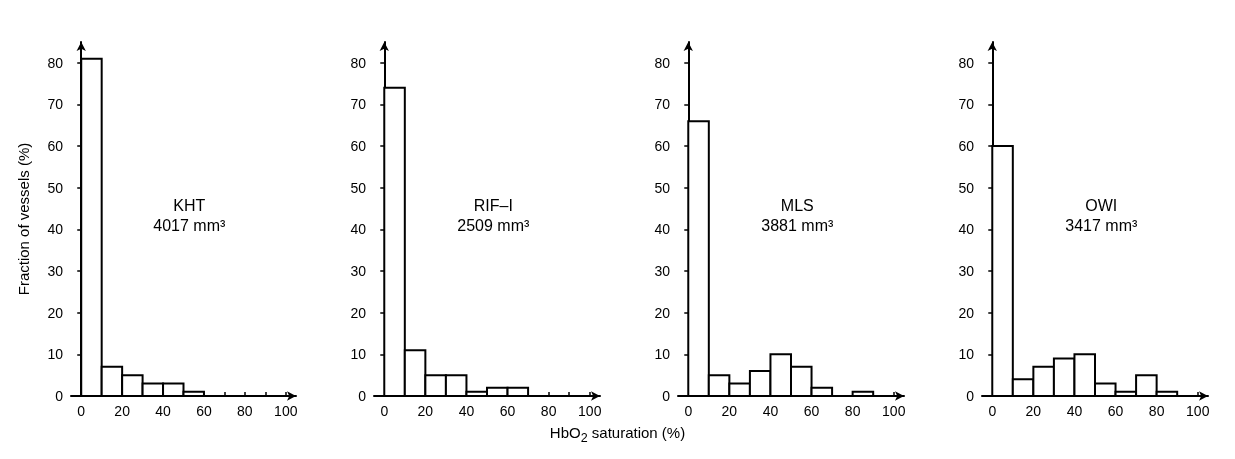 This screenshot has width=1235, height=459. Describe the element at coordinates (493, 206) in the screenshot. I see `text: RIF–I` at that location.